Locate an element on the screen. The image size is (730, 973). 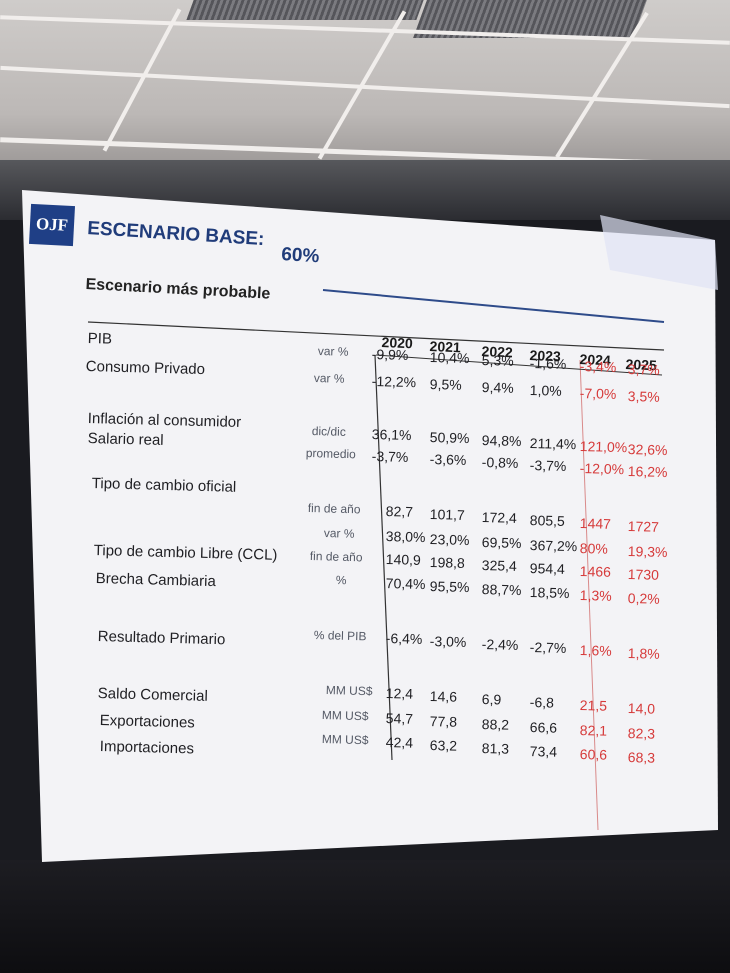
row-unit: % del PIB is located at coordinates (340, 636).